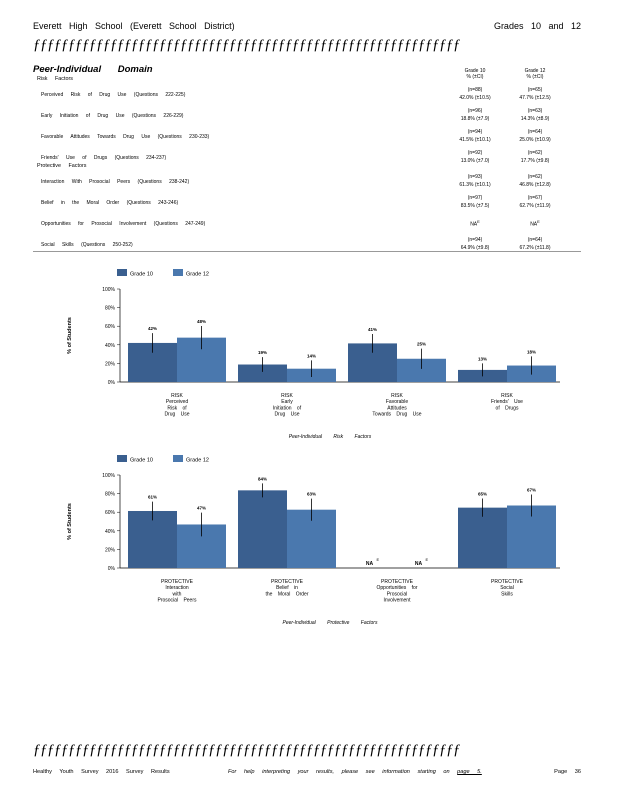 The width and height of the screenshot is (618, 800). What do you see at coordinates (535, 223) in the screenshot?
I see `grade12-value: NAE` at bounding box center [535, 223].